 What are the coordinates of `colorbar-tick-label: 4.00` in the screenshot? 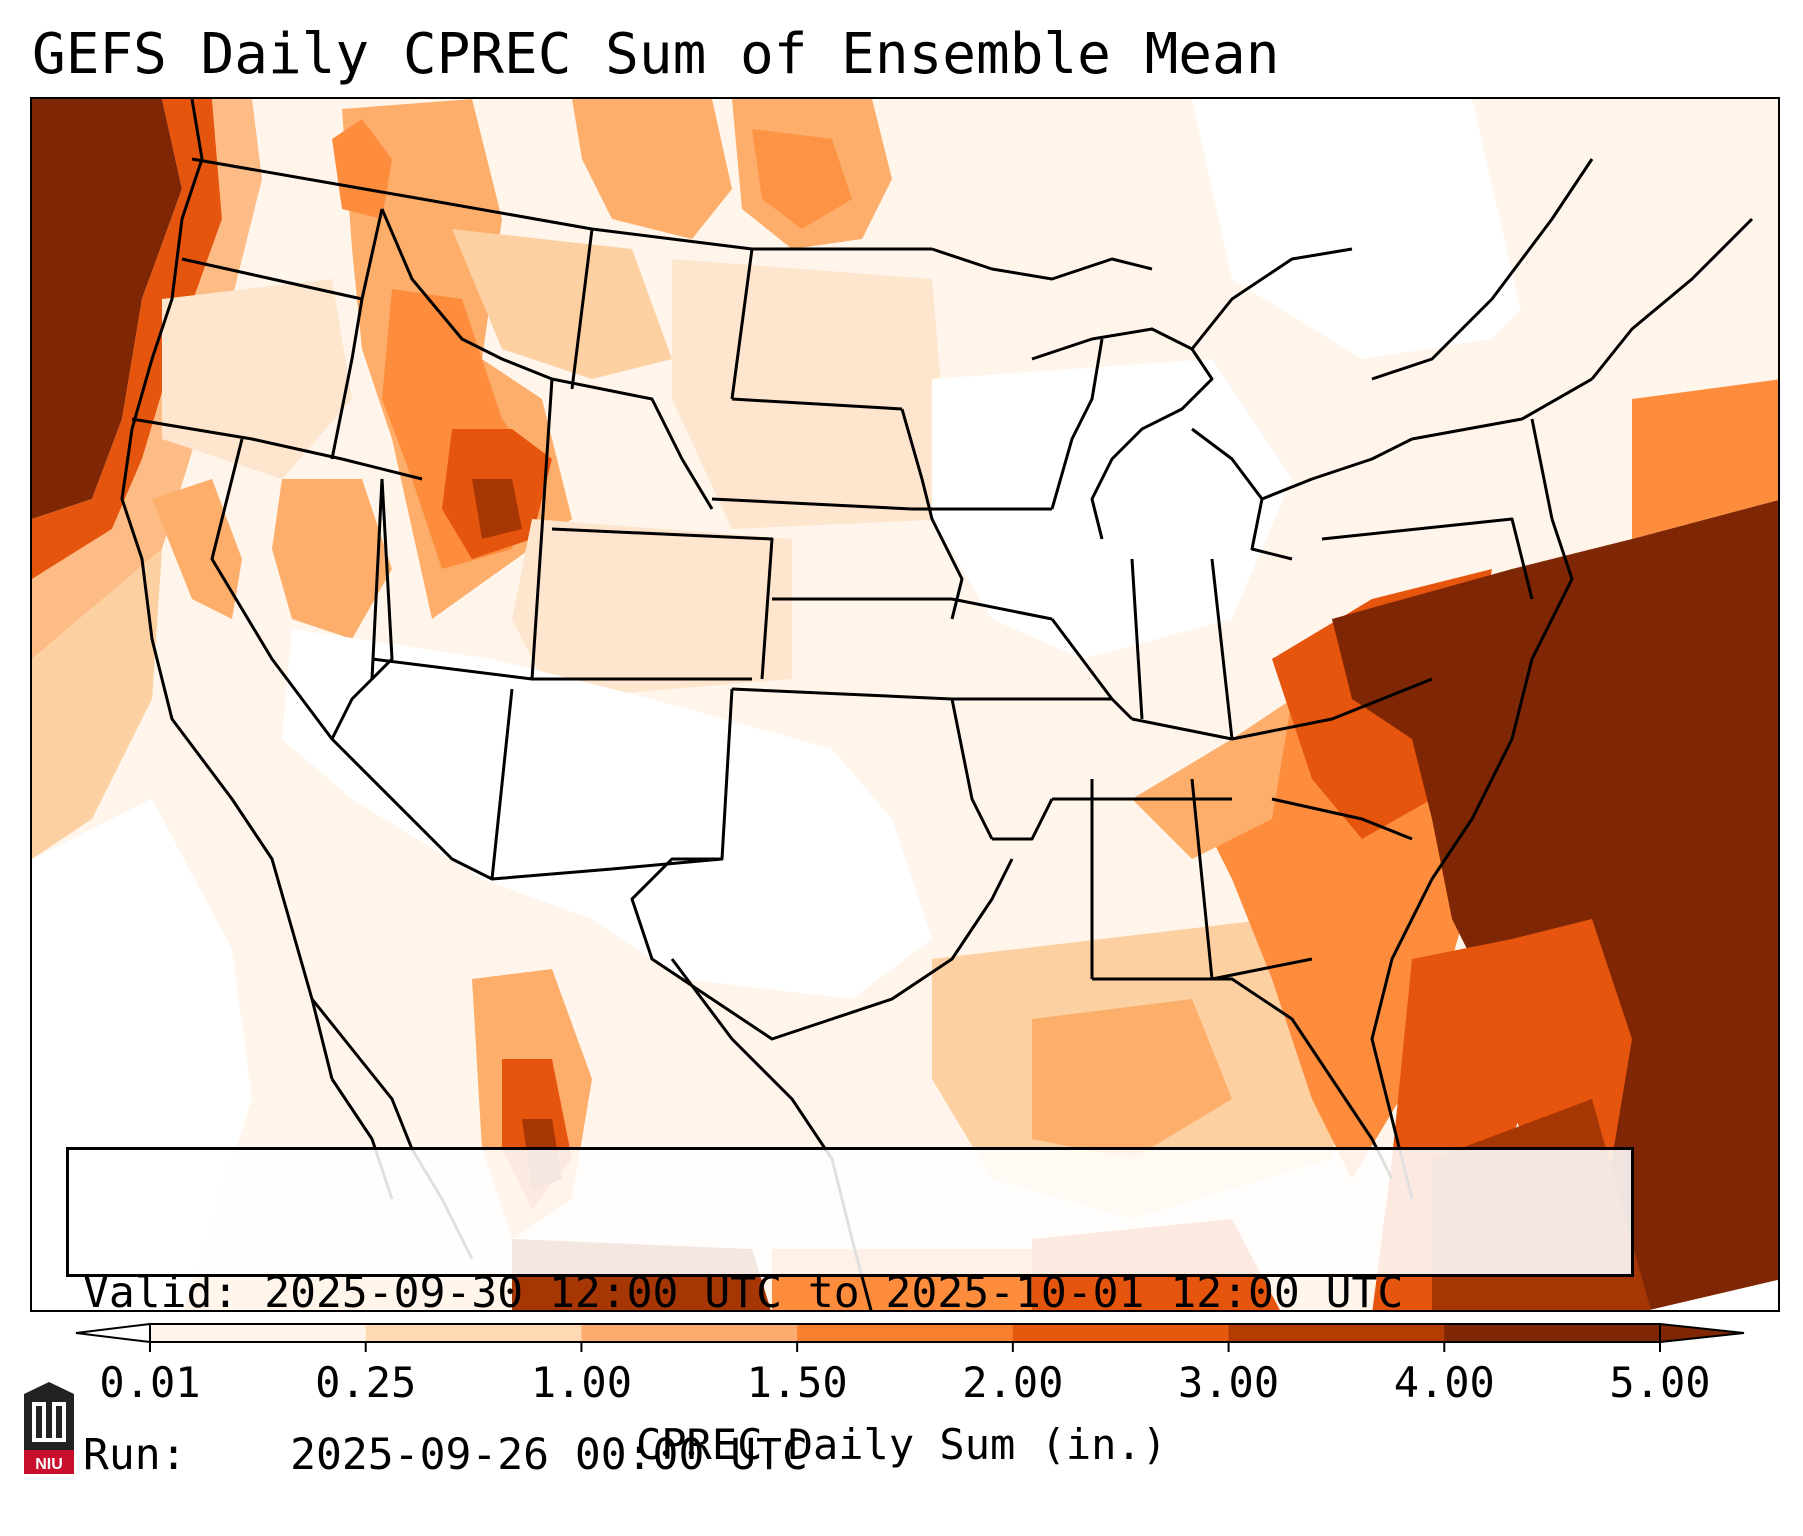 It's located at (1444, 1382).